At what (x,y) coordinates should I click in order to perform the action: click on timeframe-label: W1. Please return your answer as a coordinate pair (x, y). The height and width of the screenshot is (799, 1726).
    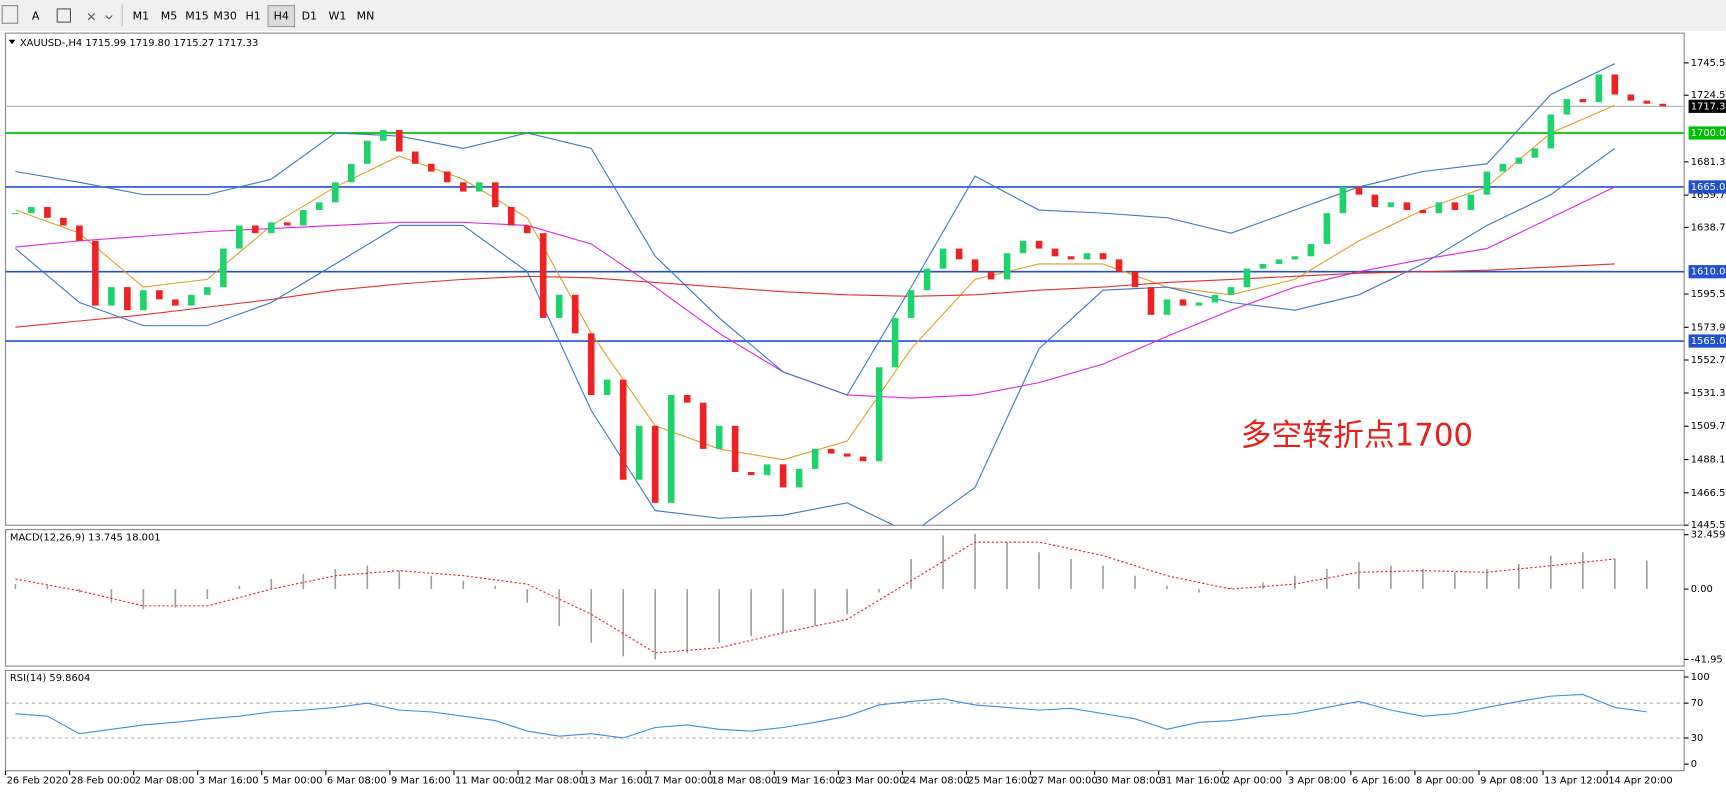
    Looking at the image, I should click on (337, 16).